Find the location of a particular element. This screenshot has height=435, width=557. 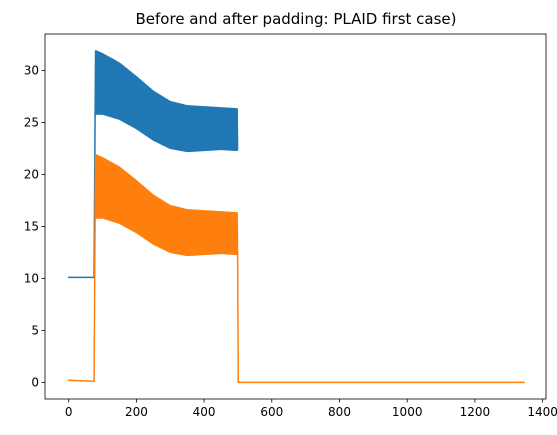

x-tick-label: 1000 is located at coordinates (407, 412).